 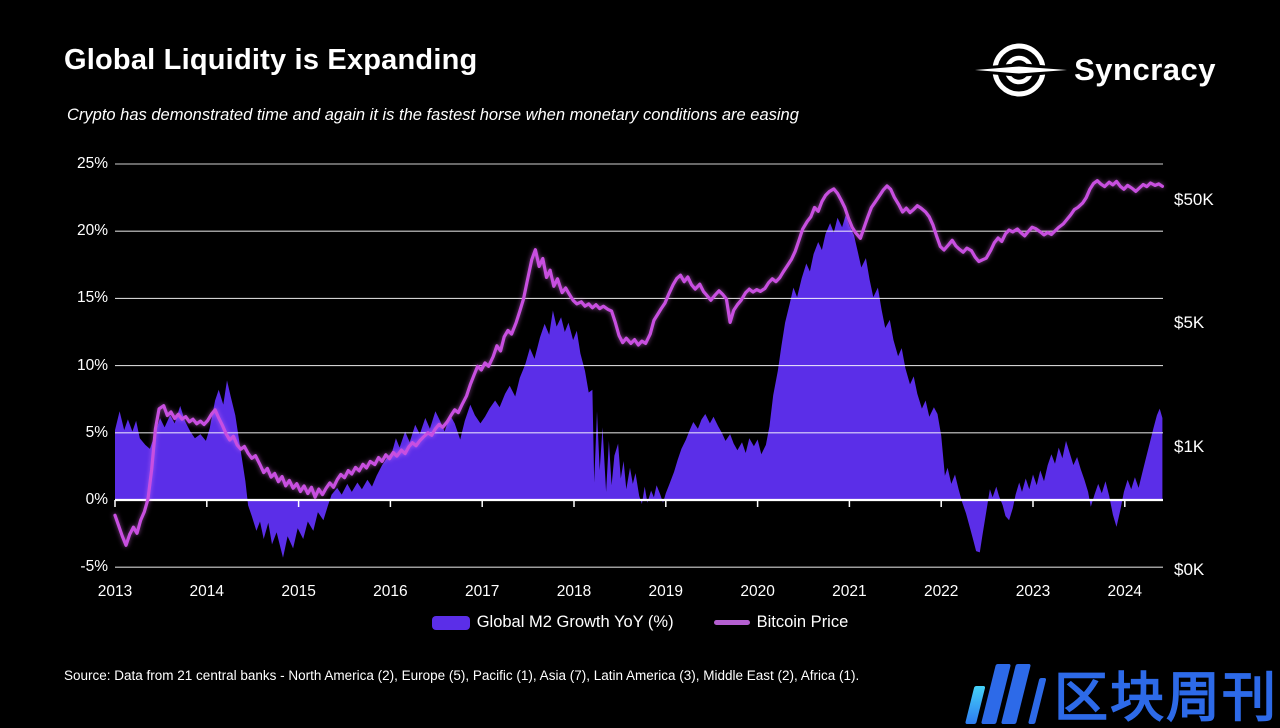 What do you see at coordinates (575, 622) in the screenshot?
I see `legend-label-m2: Global M2 Growth YoY (%)` at bounding box center [575, 622].